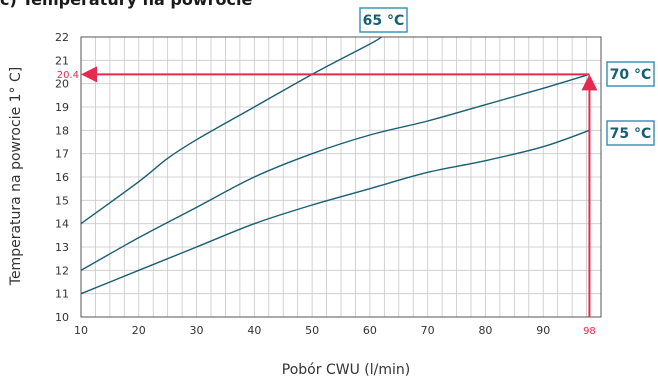 This screenshot has width=658, height=378. I want to click on y-tick-label: 19, so click(62, 107).